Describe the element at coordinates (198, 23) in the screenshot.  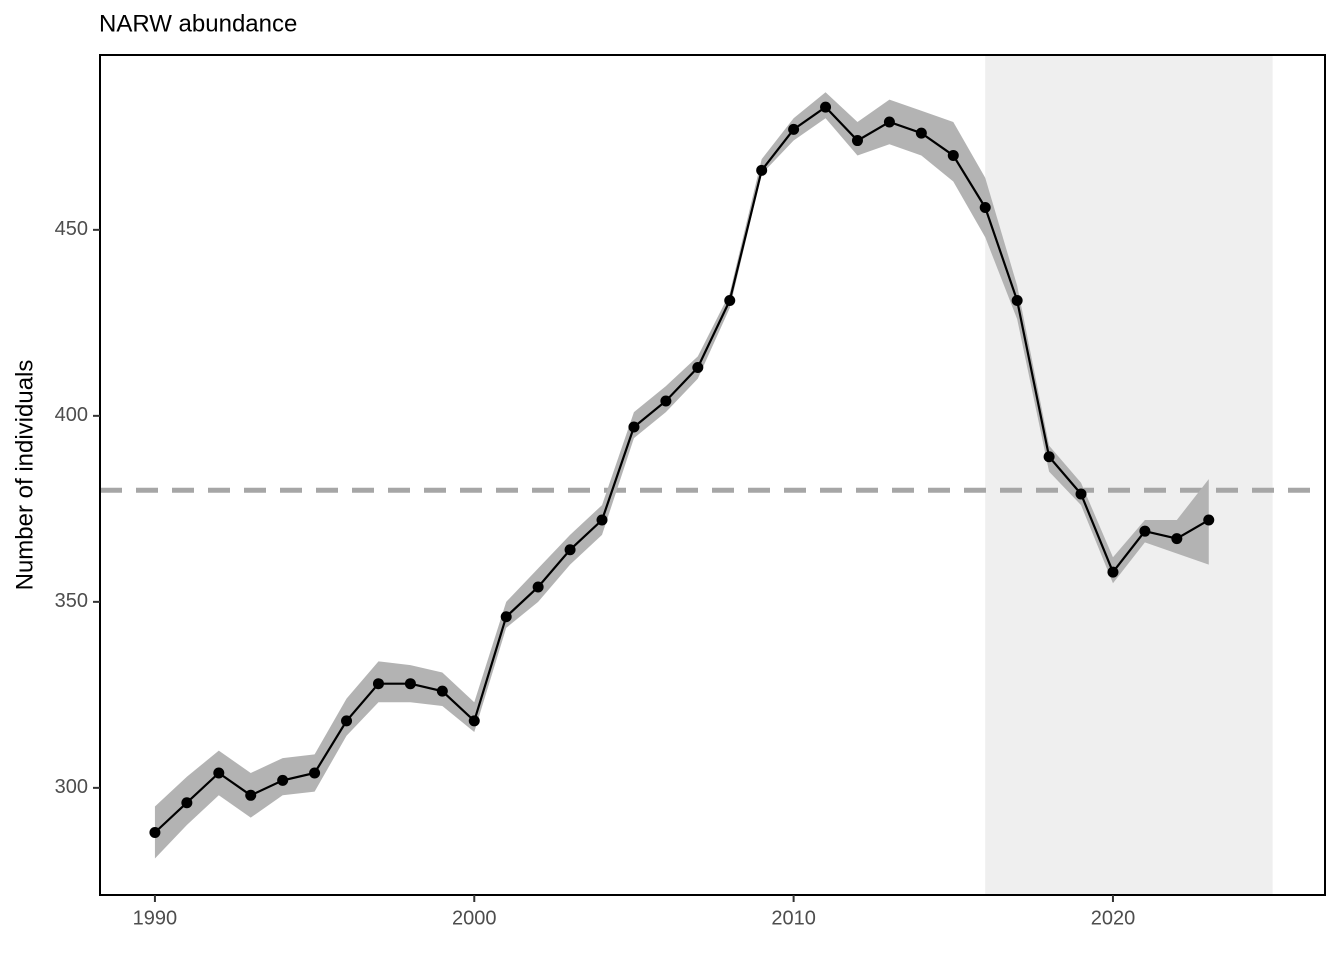
I see `chart-title: NARW abundance` at that location.